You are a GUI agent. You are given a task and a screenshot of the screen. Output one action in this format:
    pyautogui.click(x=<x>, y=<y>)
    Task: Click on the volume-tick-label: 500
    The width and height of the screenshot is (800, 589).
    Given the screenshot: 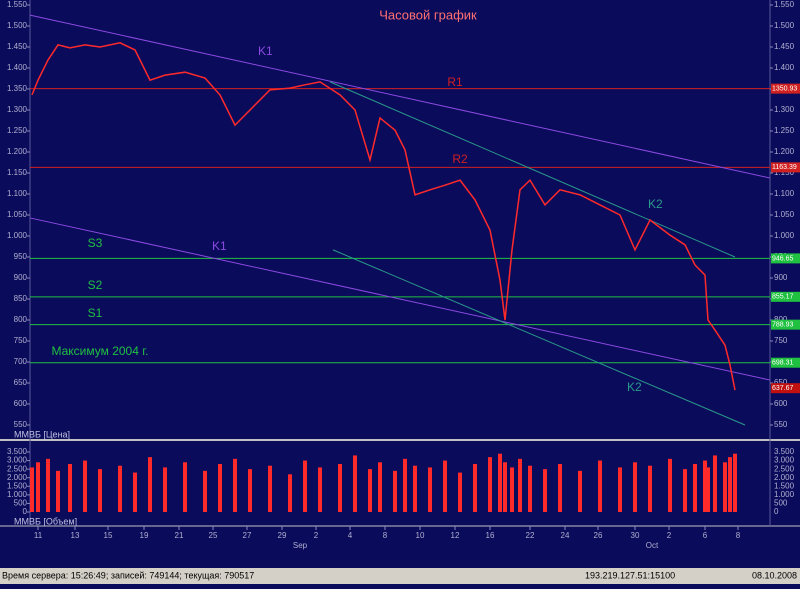 What is the action you would take?
    pyautogui.click(x=781, y=503)
    